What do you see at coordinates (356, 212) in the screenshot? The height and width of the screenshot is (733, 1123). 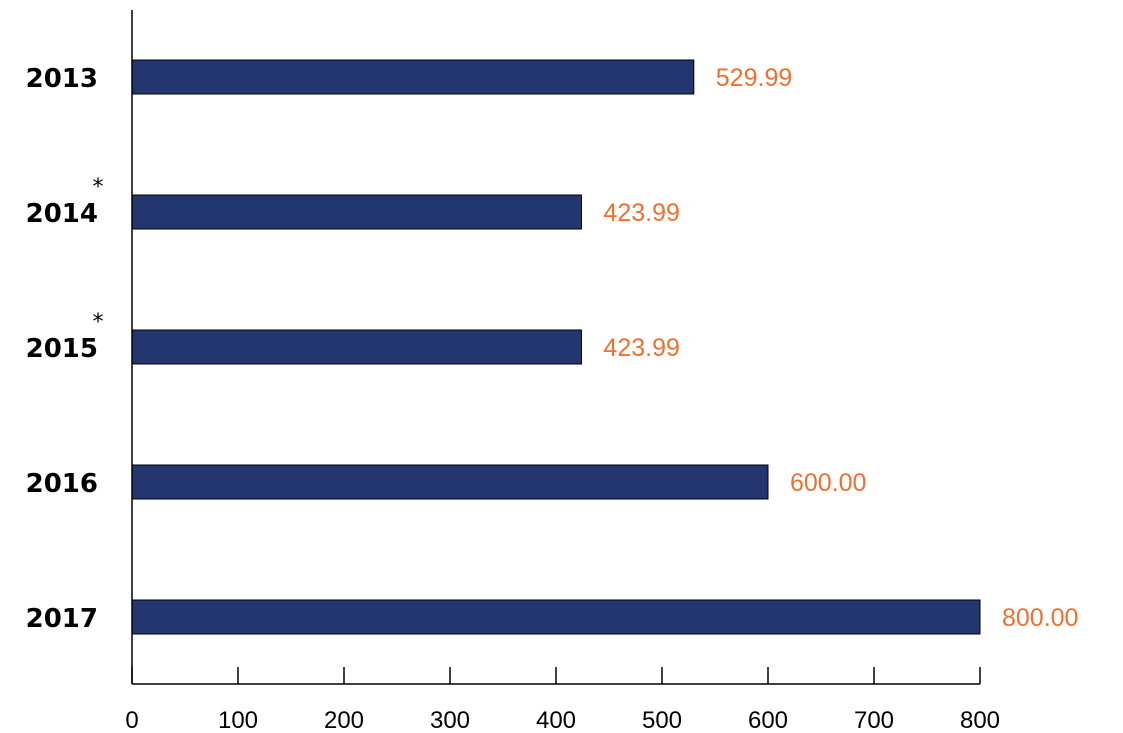 I see `bar-2014` at bounding box center [356, 212].